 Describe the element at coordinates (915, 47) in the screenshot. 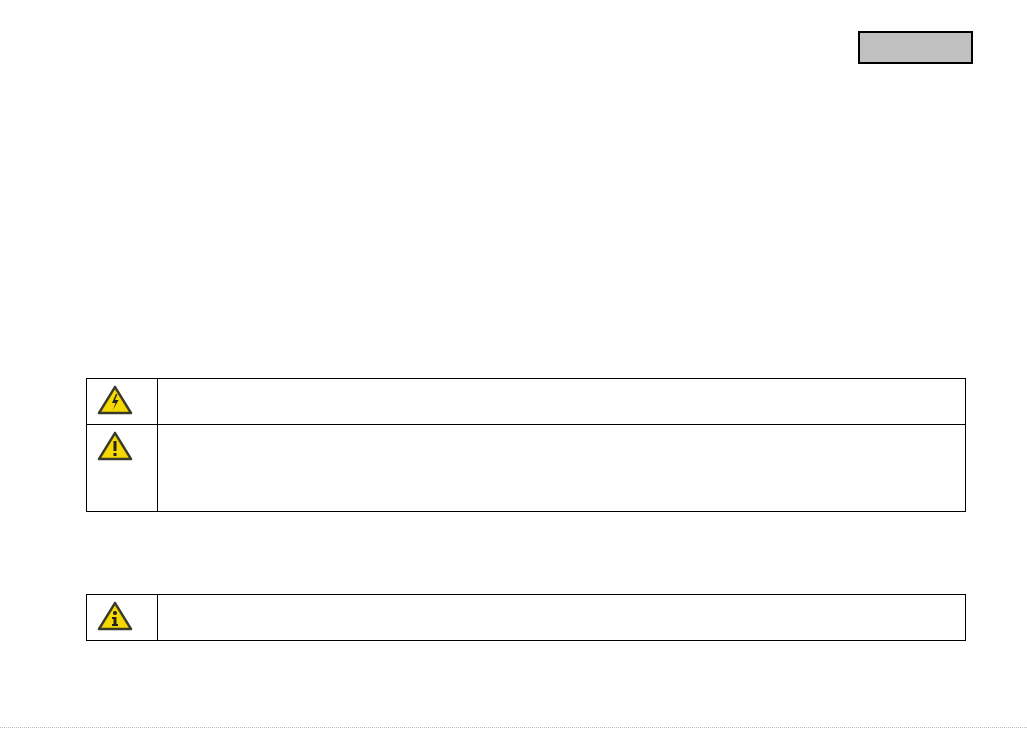

I see `section-tab` at that location.